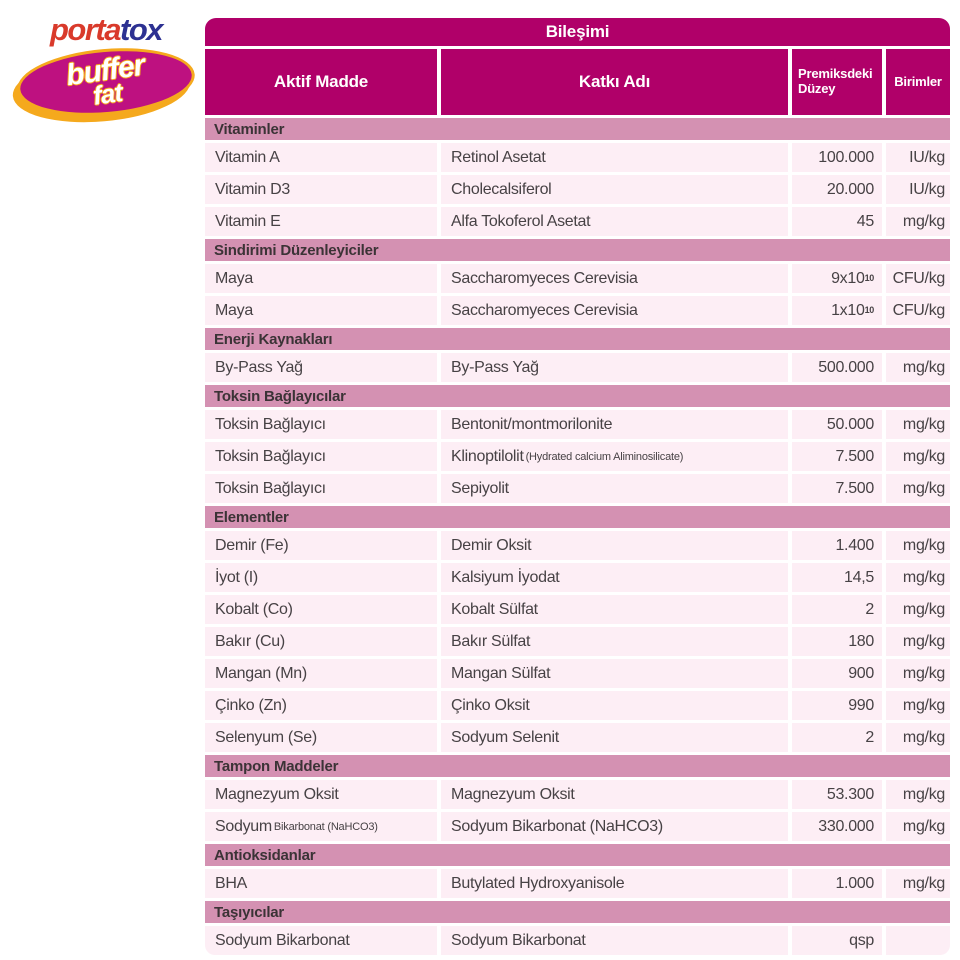 Image resolution: width=960 pixels, height=960 pixels. I want to click on cell-katki-adi: Butylated Hydroxyanisole, so click(614, 883).